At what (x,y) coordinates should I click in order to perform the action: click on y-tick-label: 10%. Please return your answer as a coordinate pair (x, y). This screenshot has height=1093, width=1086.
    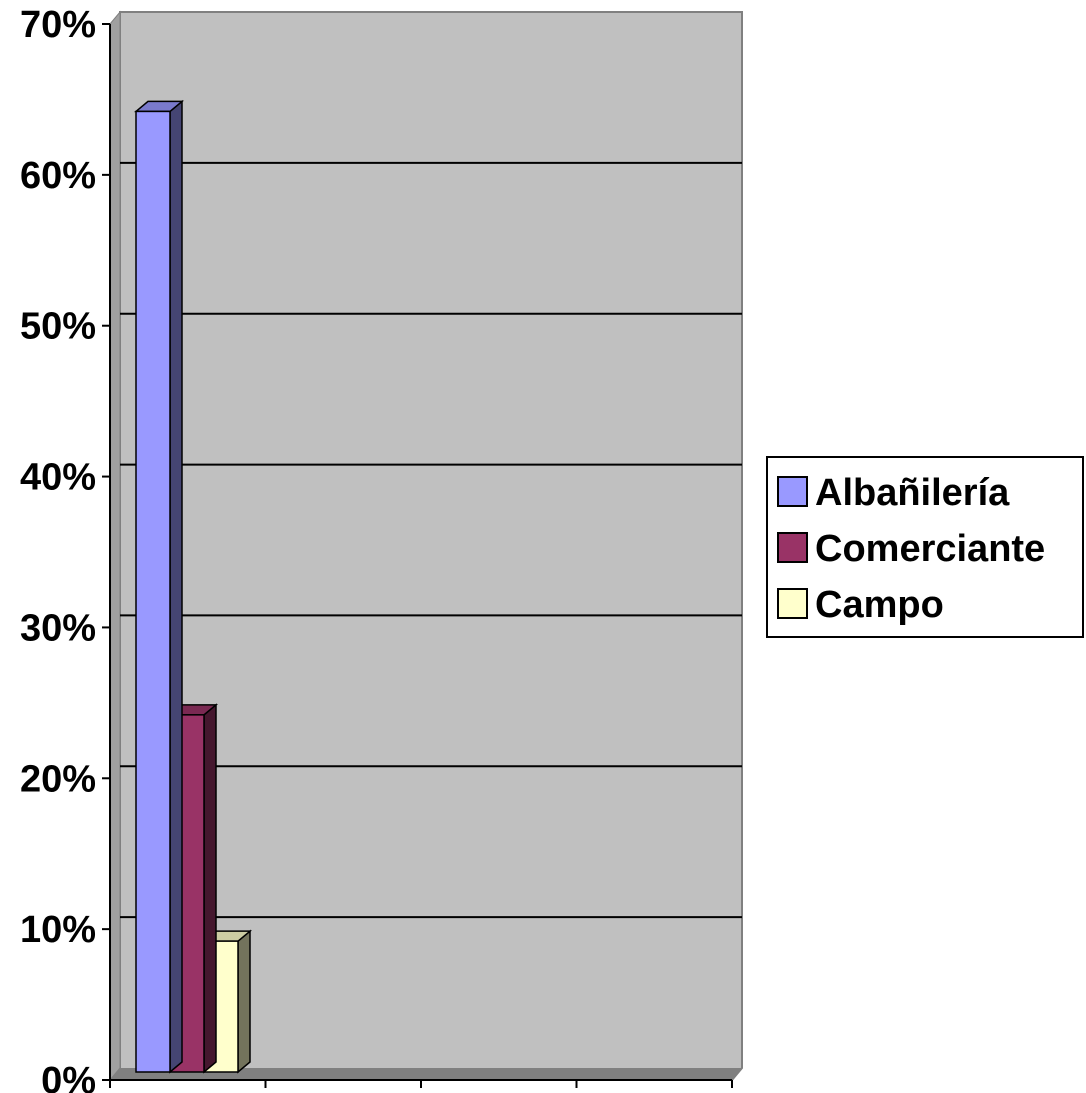
    Looking at the image, I should click on (58, 930).